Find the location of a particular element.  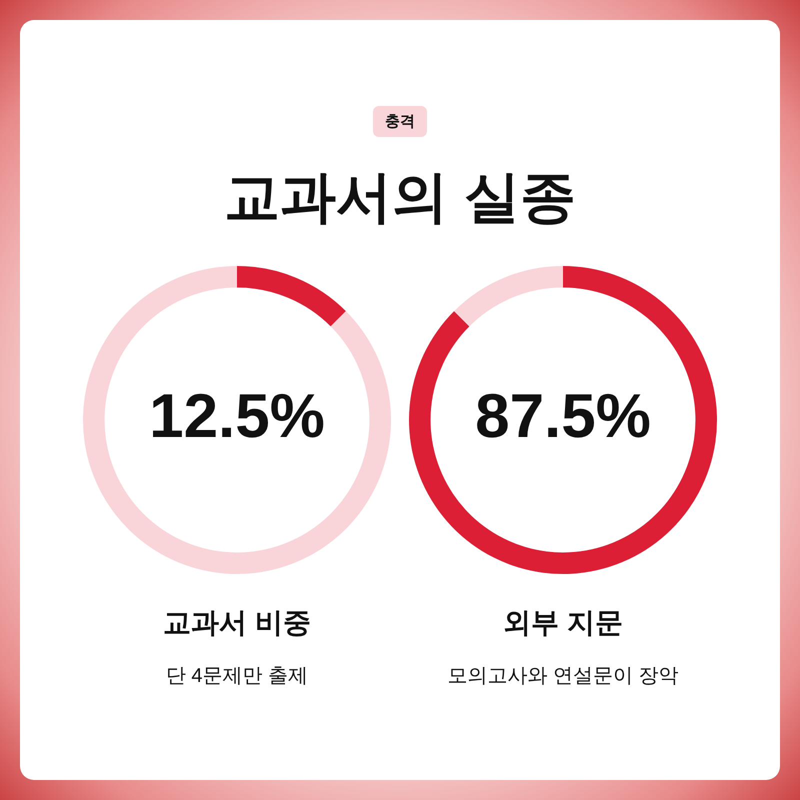

data-label: 87.5% is located at coordinates (563, 417).